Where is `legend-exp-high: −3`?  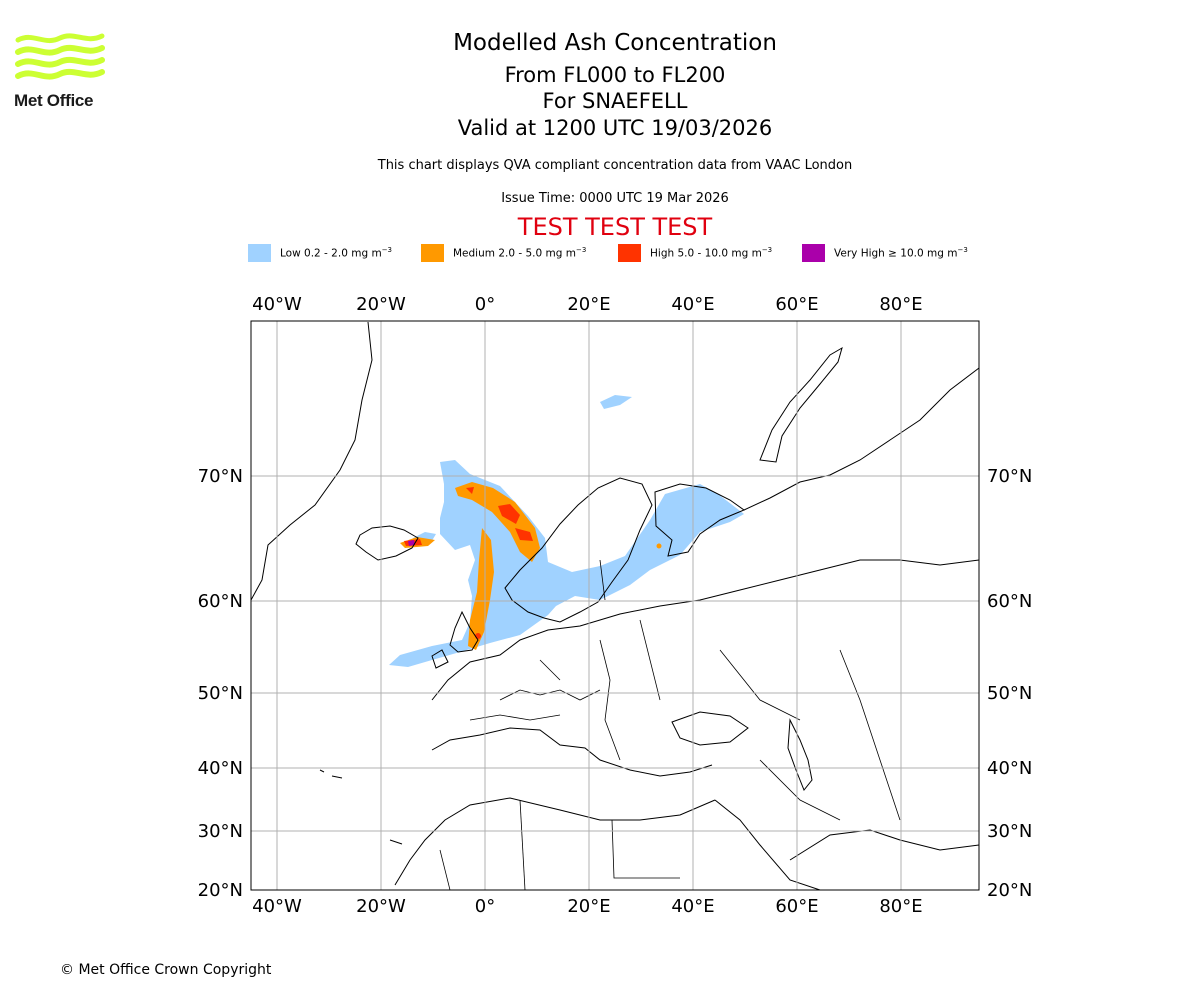
legend-exp-high: −3 is located at coordinates (767, 250).